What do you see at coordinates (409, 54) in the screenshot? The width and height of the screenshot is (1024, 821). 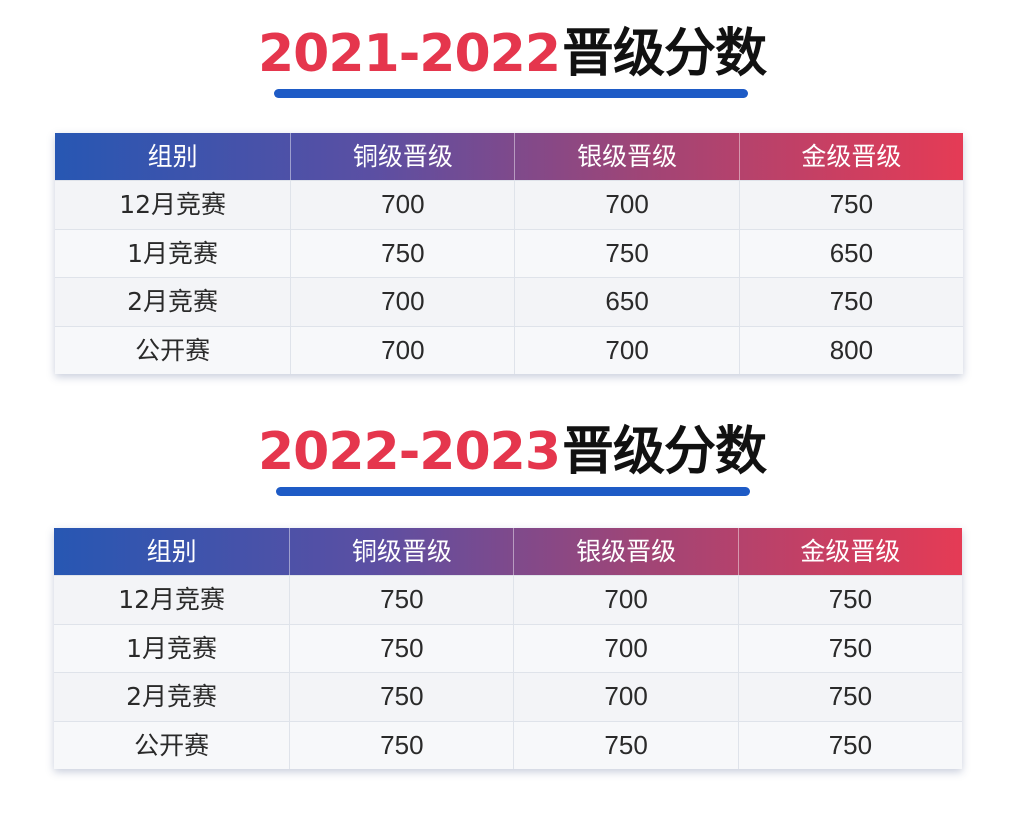 I see `title-year: 2021-2022` at bounding box center [409, 54].